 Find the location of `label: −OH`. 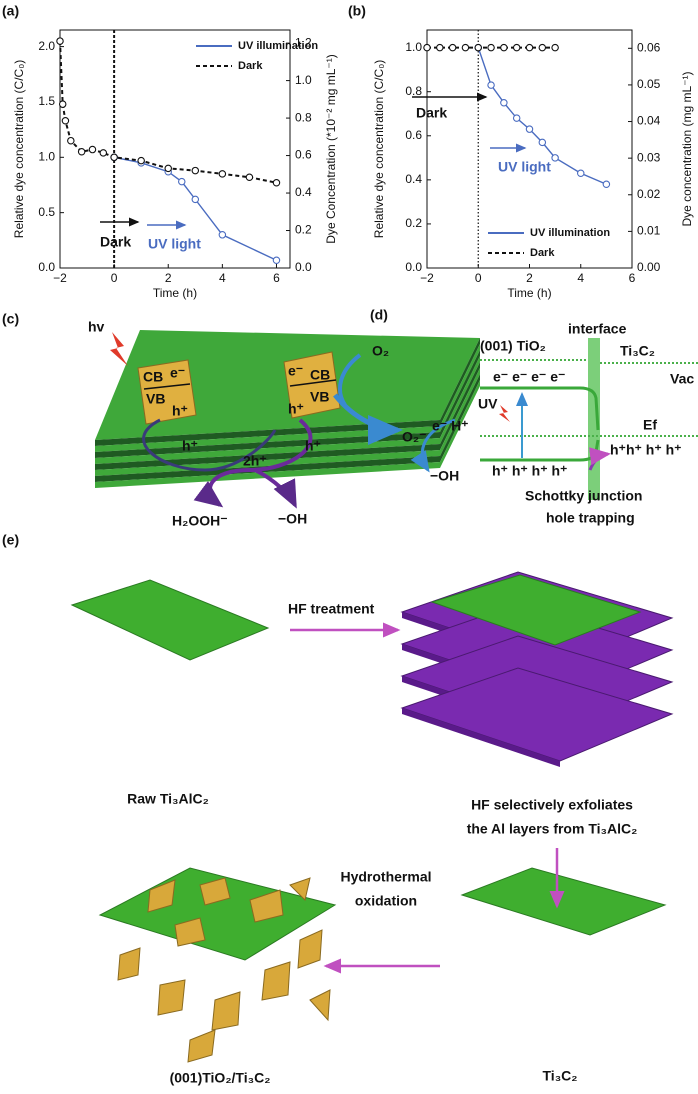

label: −OH is located at coordinates (444, 476).